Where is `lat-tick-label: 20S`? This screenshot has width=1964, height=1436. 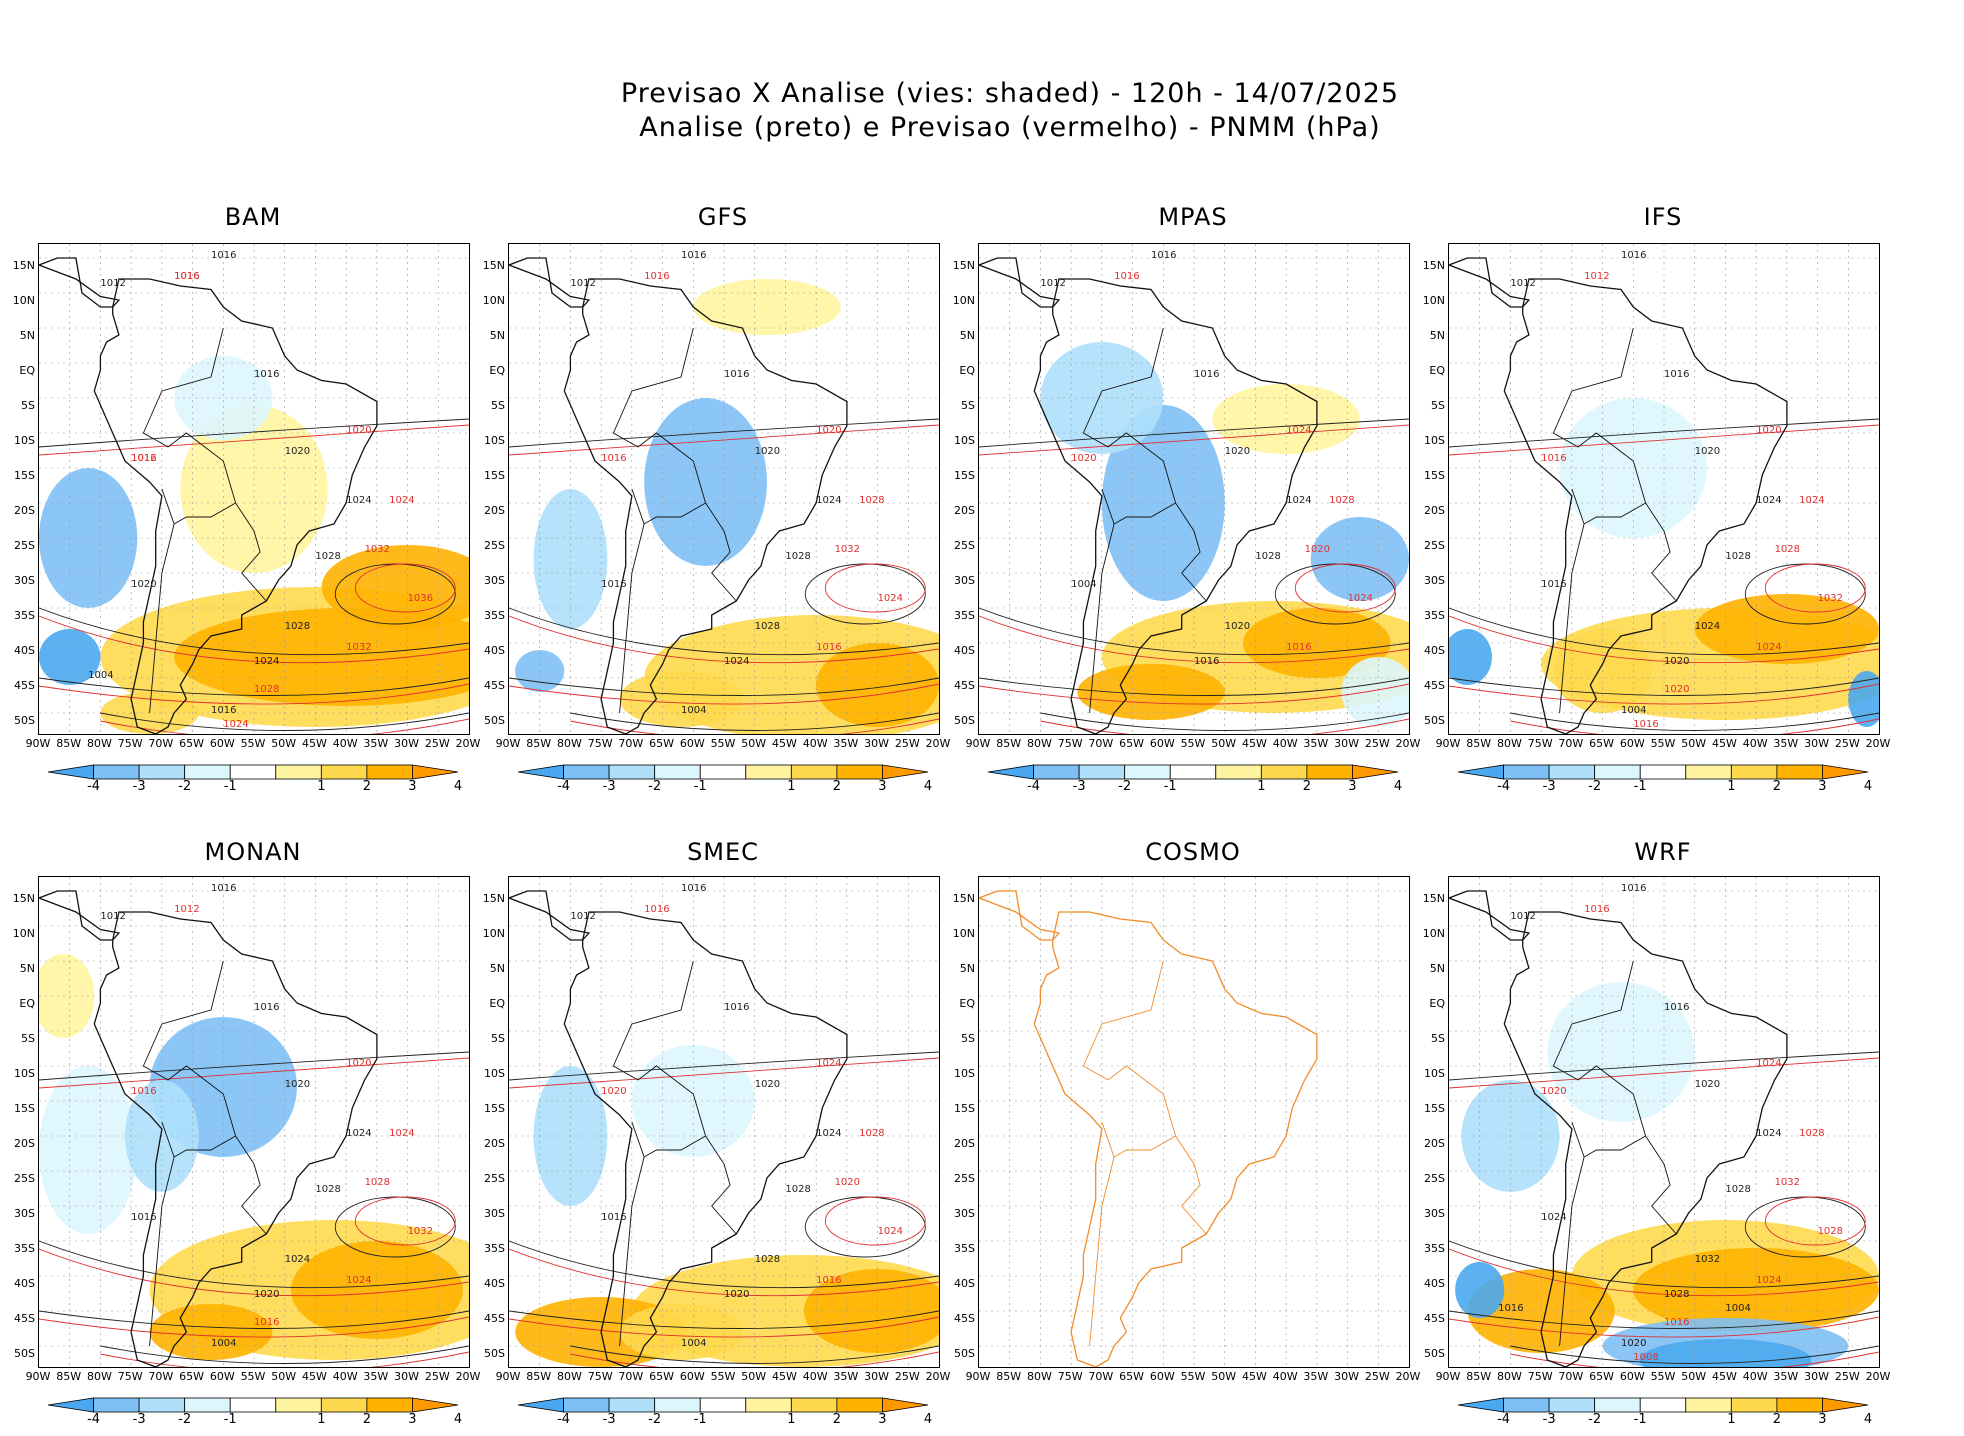 lat-tick-label: 20S is located at coordinates (1434, 510).